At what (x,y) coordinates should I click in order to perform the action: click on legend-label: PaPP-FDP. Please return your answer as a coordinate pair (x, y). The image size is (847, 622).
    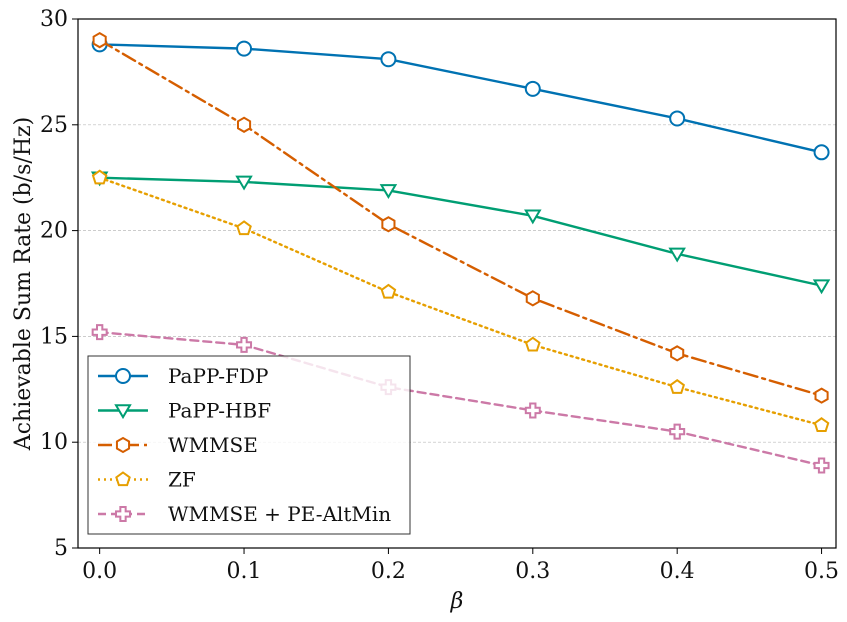
    Looking at the image, I should click on (218, 376).